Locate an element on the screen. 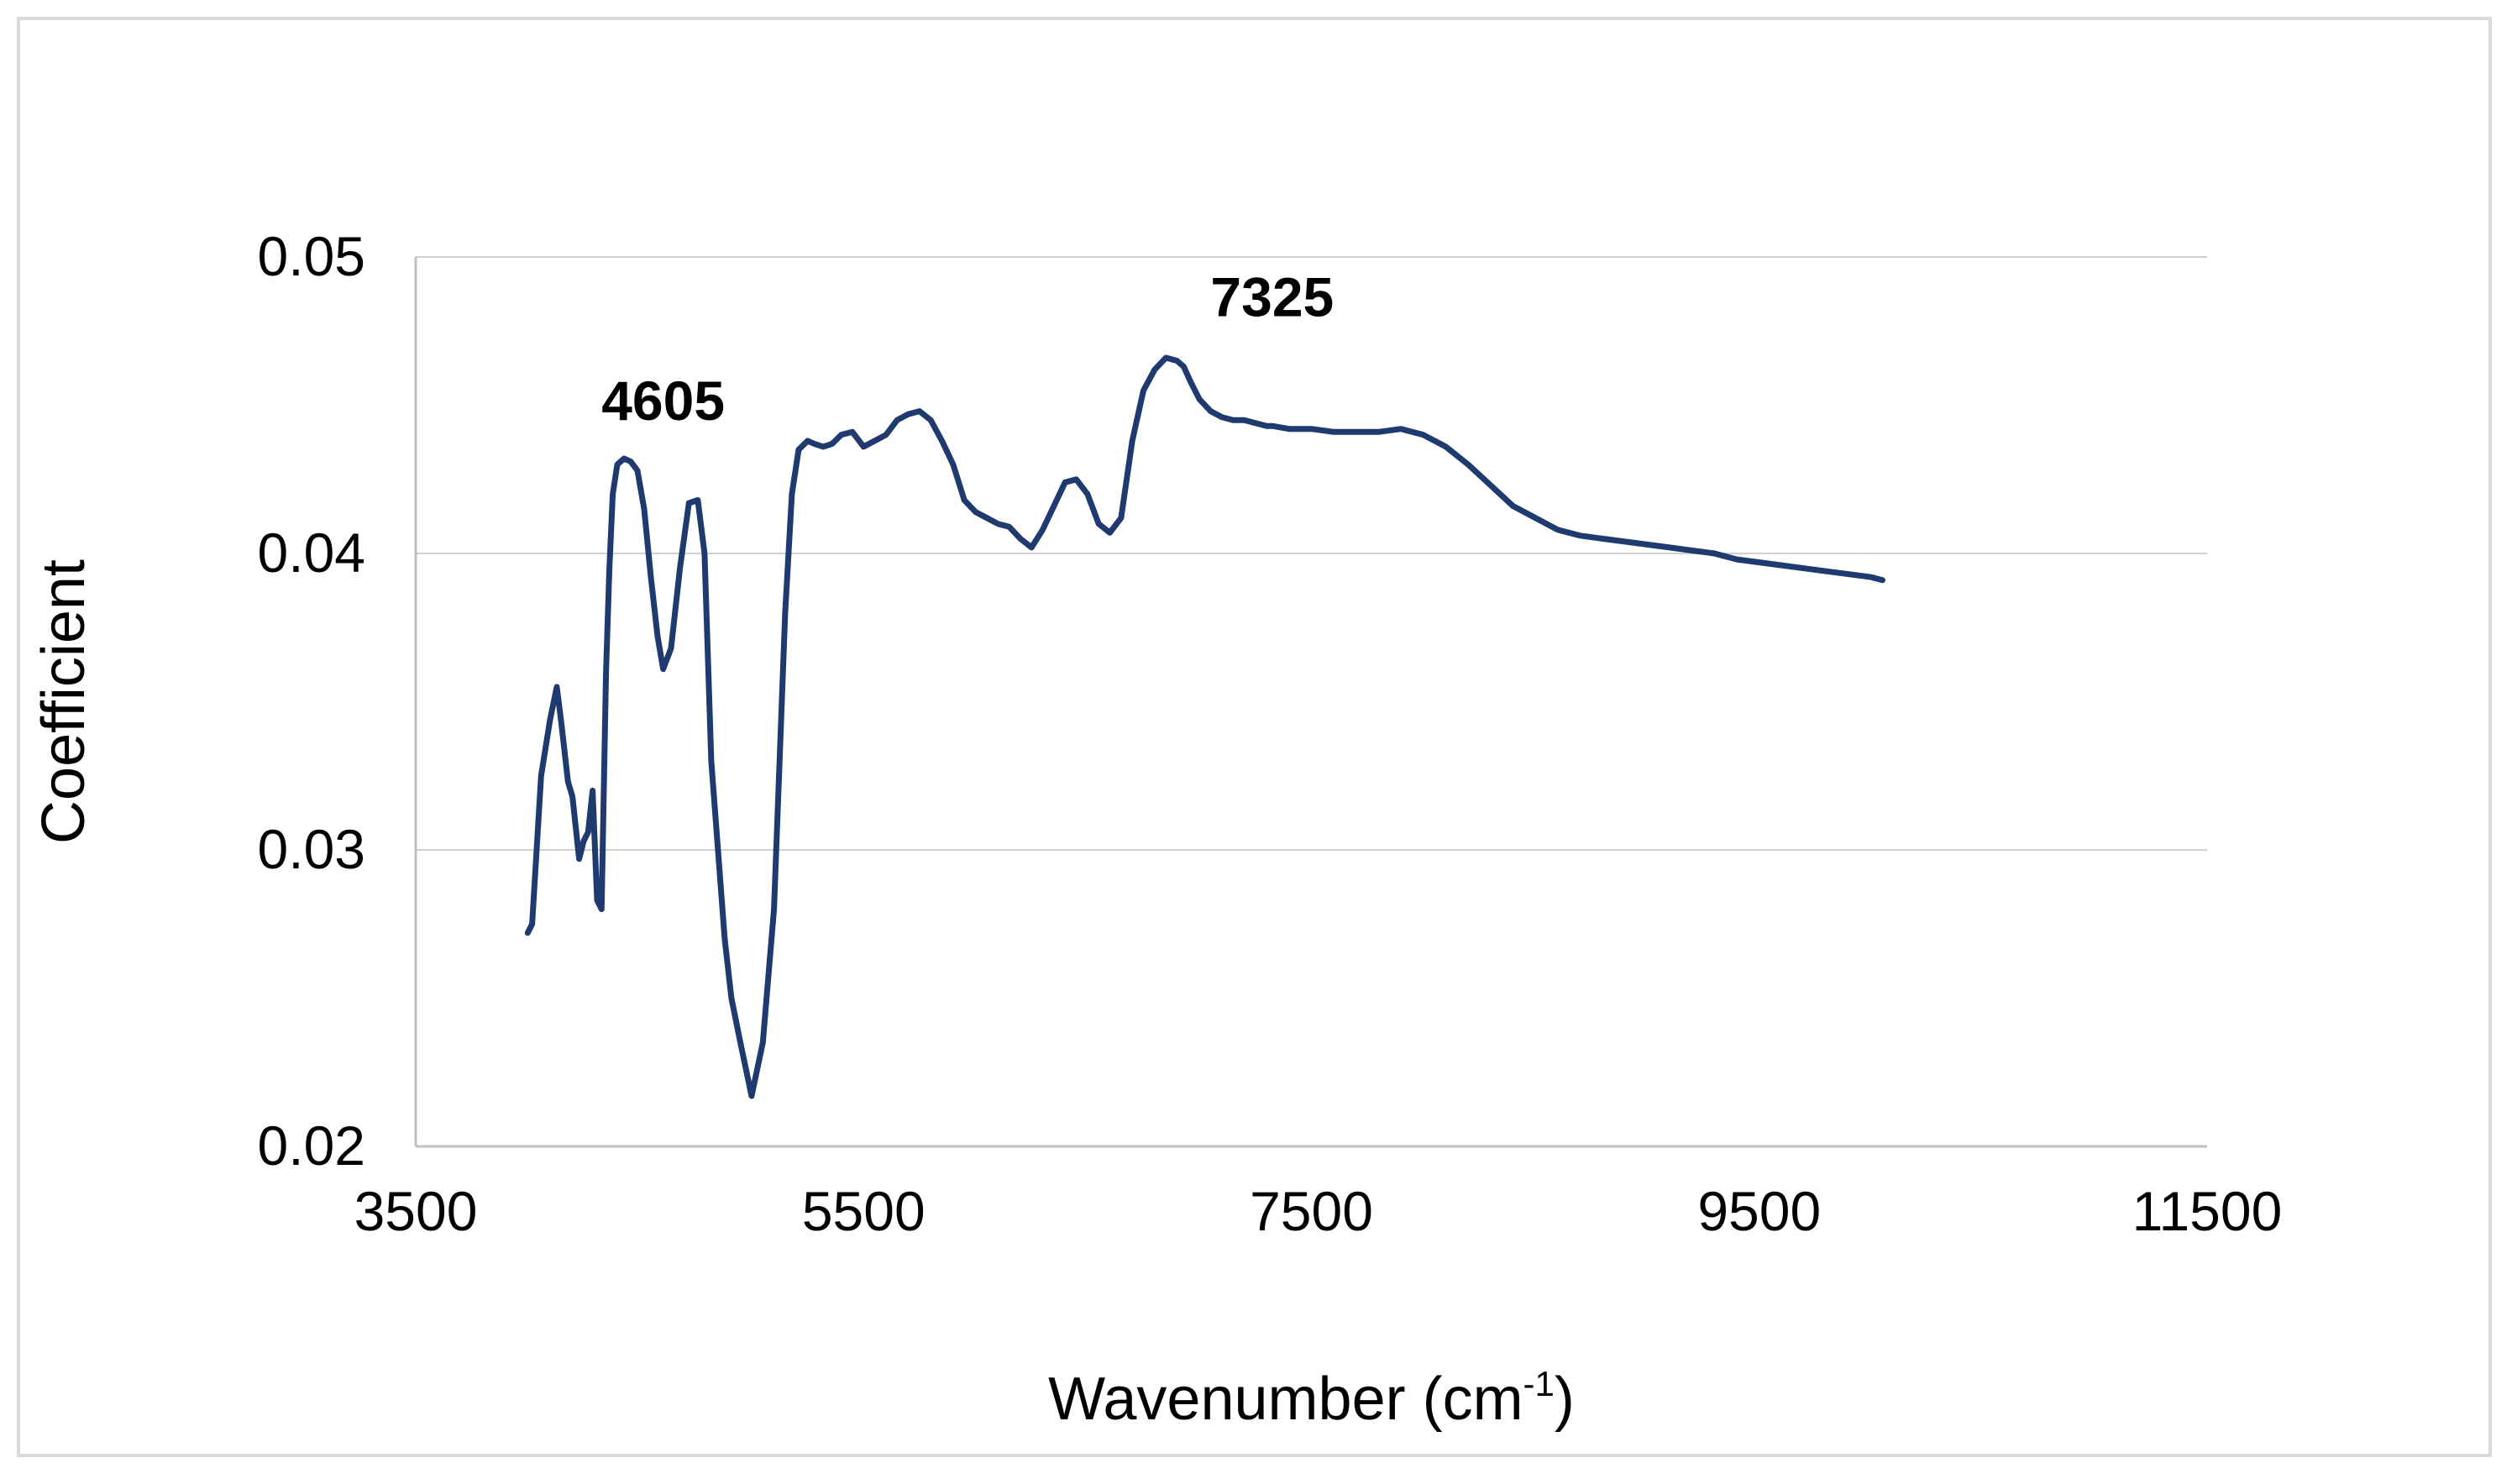 This screenshot has width=2517, height=1484. x-axis-title-main: Wavenumber (cm is located at coordinates (1285, 1399).